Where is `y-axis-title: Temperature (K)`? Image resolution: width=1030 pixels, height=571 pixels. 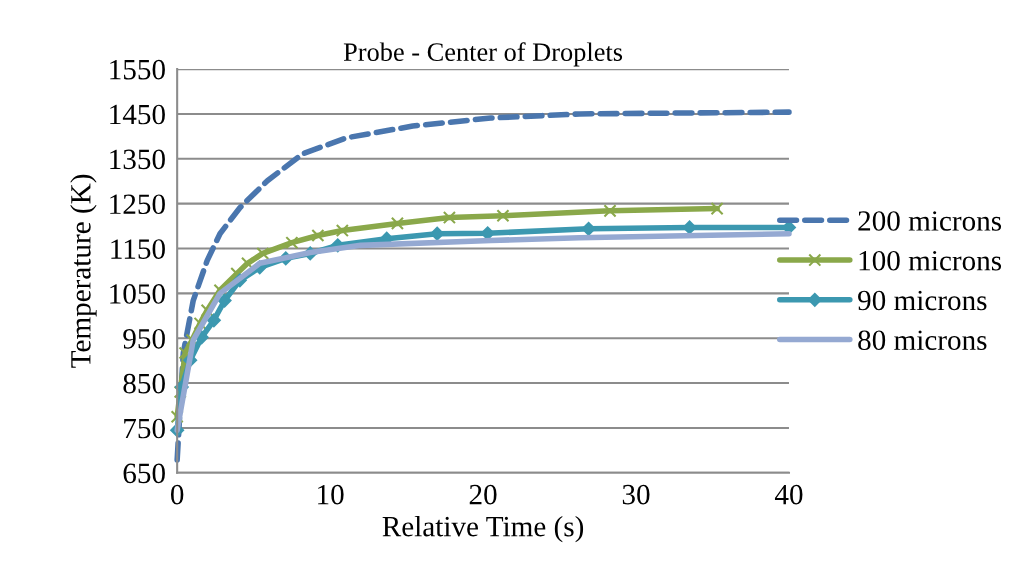
y-axis-title: Temperature (K) is located at coordinates (83, 271).